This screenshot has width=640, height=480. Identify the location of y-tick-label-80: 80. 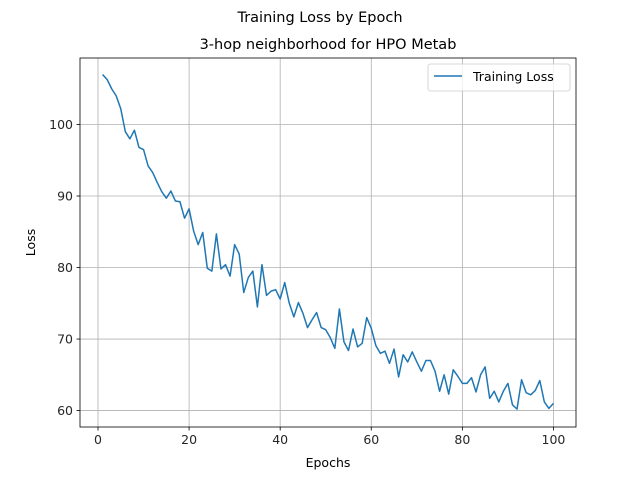
(65, 267).